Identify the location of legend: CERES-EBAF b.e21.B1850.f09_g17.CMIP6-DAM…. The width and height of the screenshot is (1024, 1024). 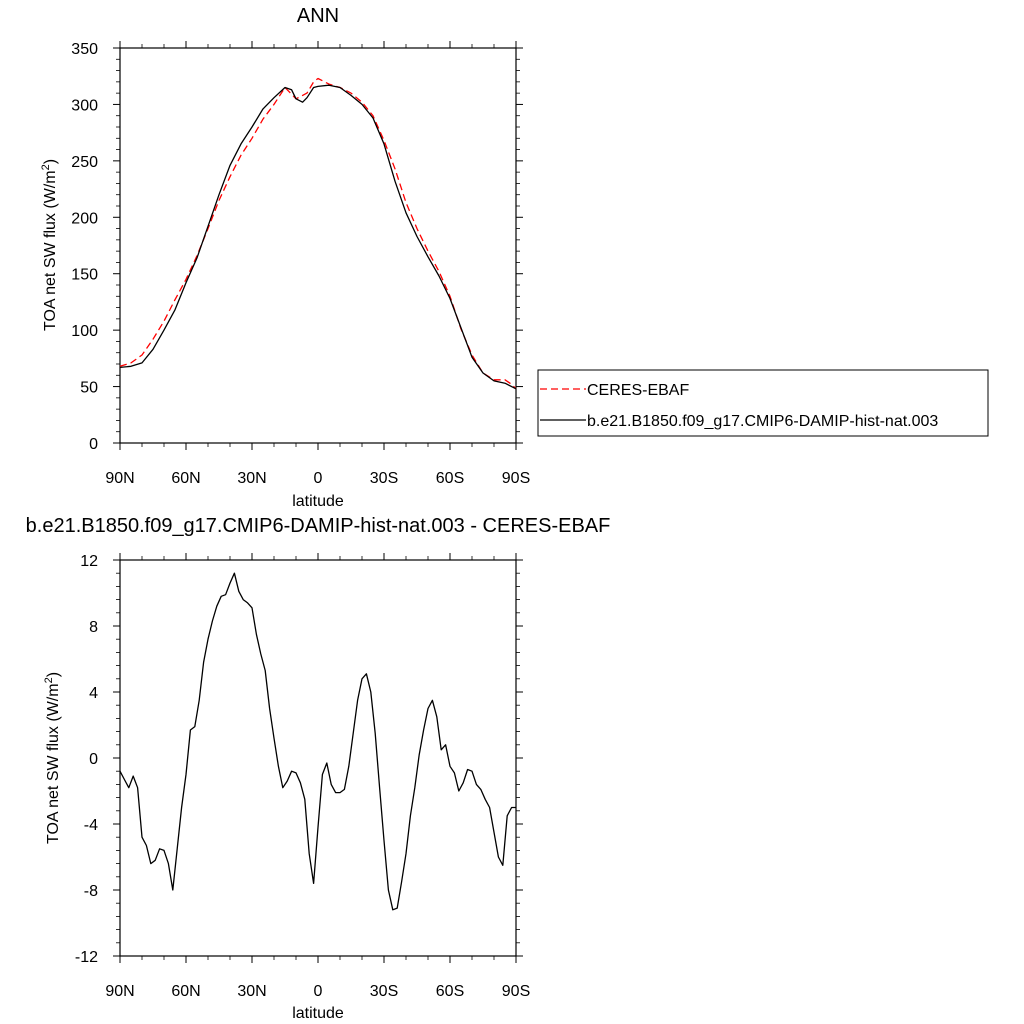
(763, 403).